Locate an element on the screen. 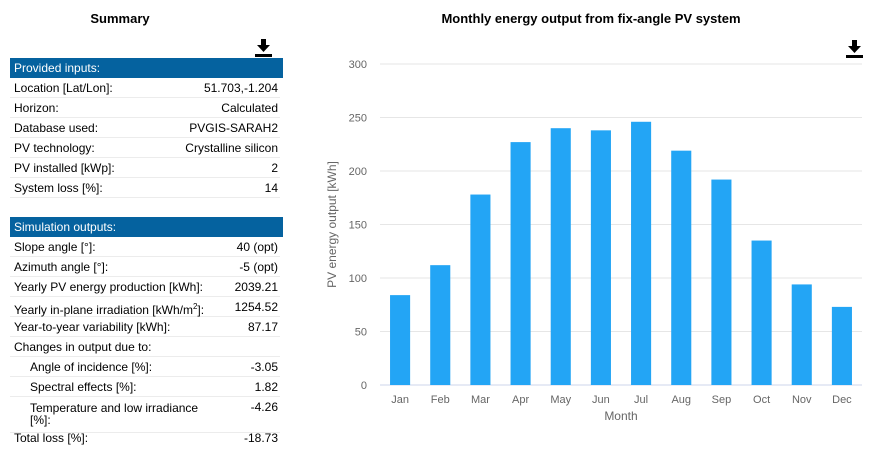 This screenshot has height=468, width=882. chart-download-button is located at coordinates (854, 48).